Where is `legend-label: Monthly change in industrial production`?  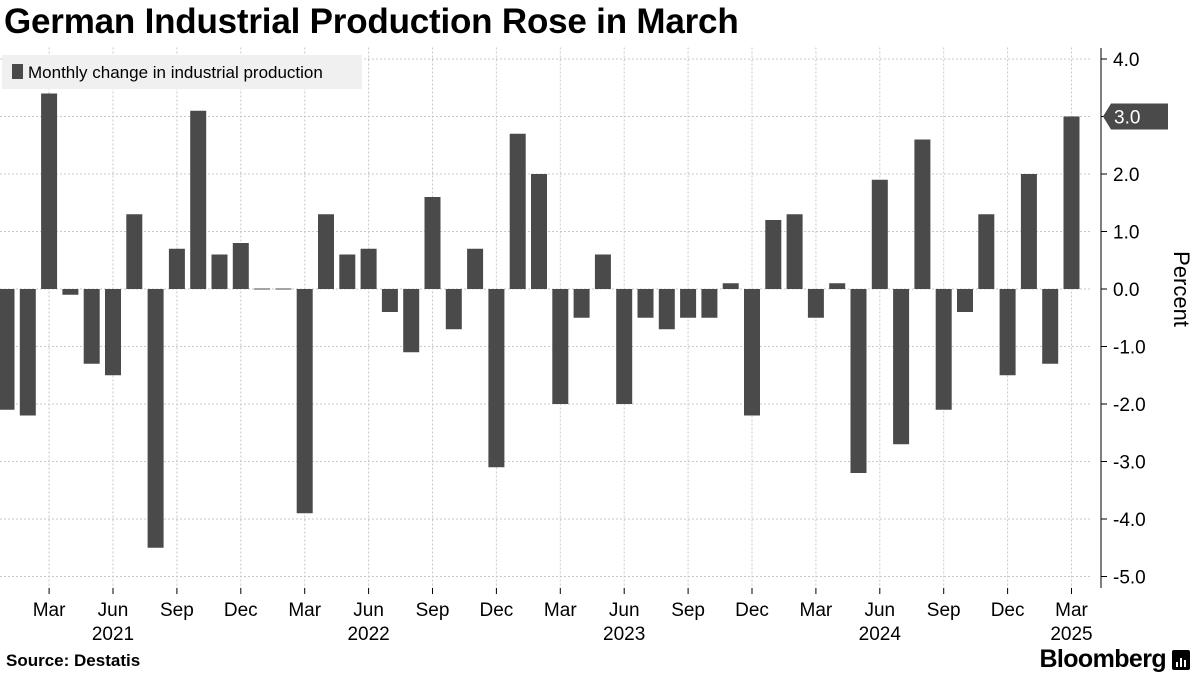 legend-label: Monthly change in industrial production is located at coordinates (175, 72).